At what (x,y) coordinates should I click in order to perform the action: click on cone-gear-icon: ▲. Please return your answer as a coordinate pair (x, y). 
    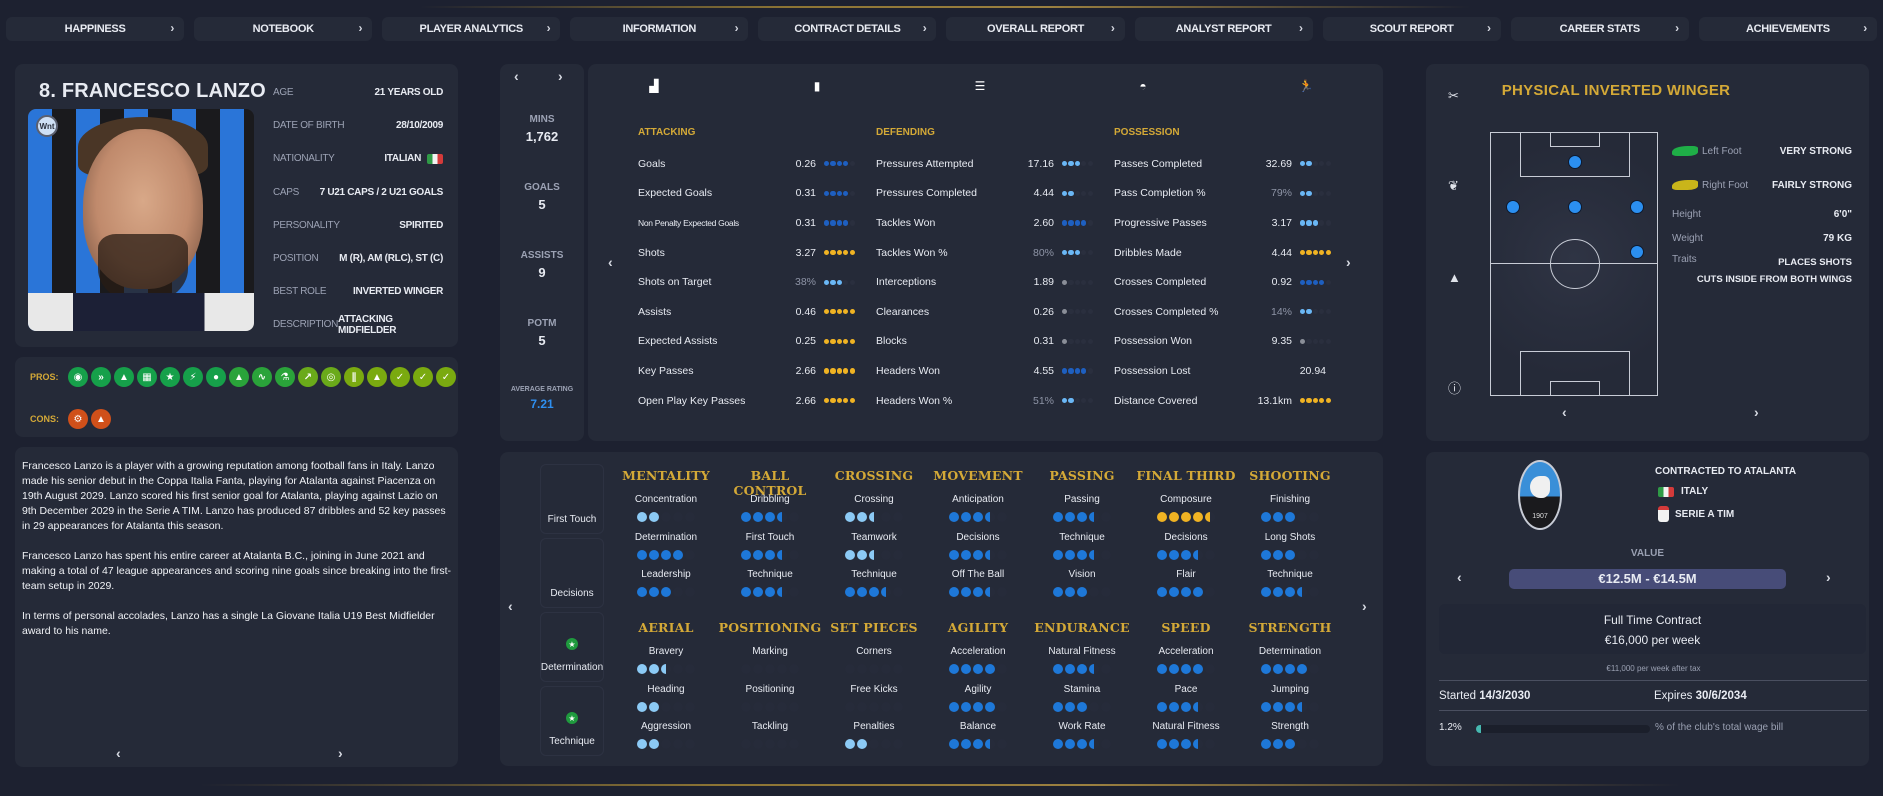
    Looking at the image, I should click on (101, 419).